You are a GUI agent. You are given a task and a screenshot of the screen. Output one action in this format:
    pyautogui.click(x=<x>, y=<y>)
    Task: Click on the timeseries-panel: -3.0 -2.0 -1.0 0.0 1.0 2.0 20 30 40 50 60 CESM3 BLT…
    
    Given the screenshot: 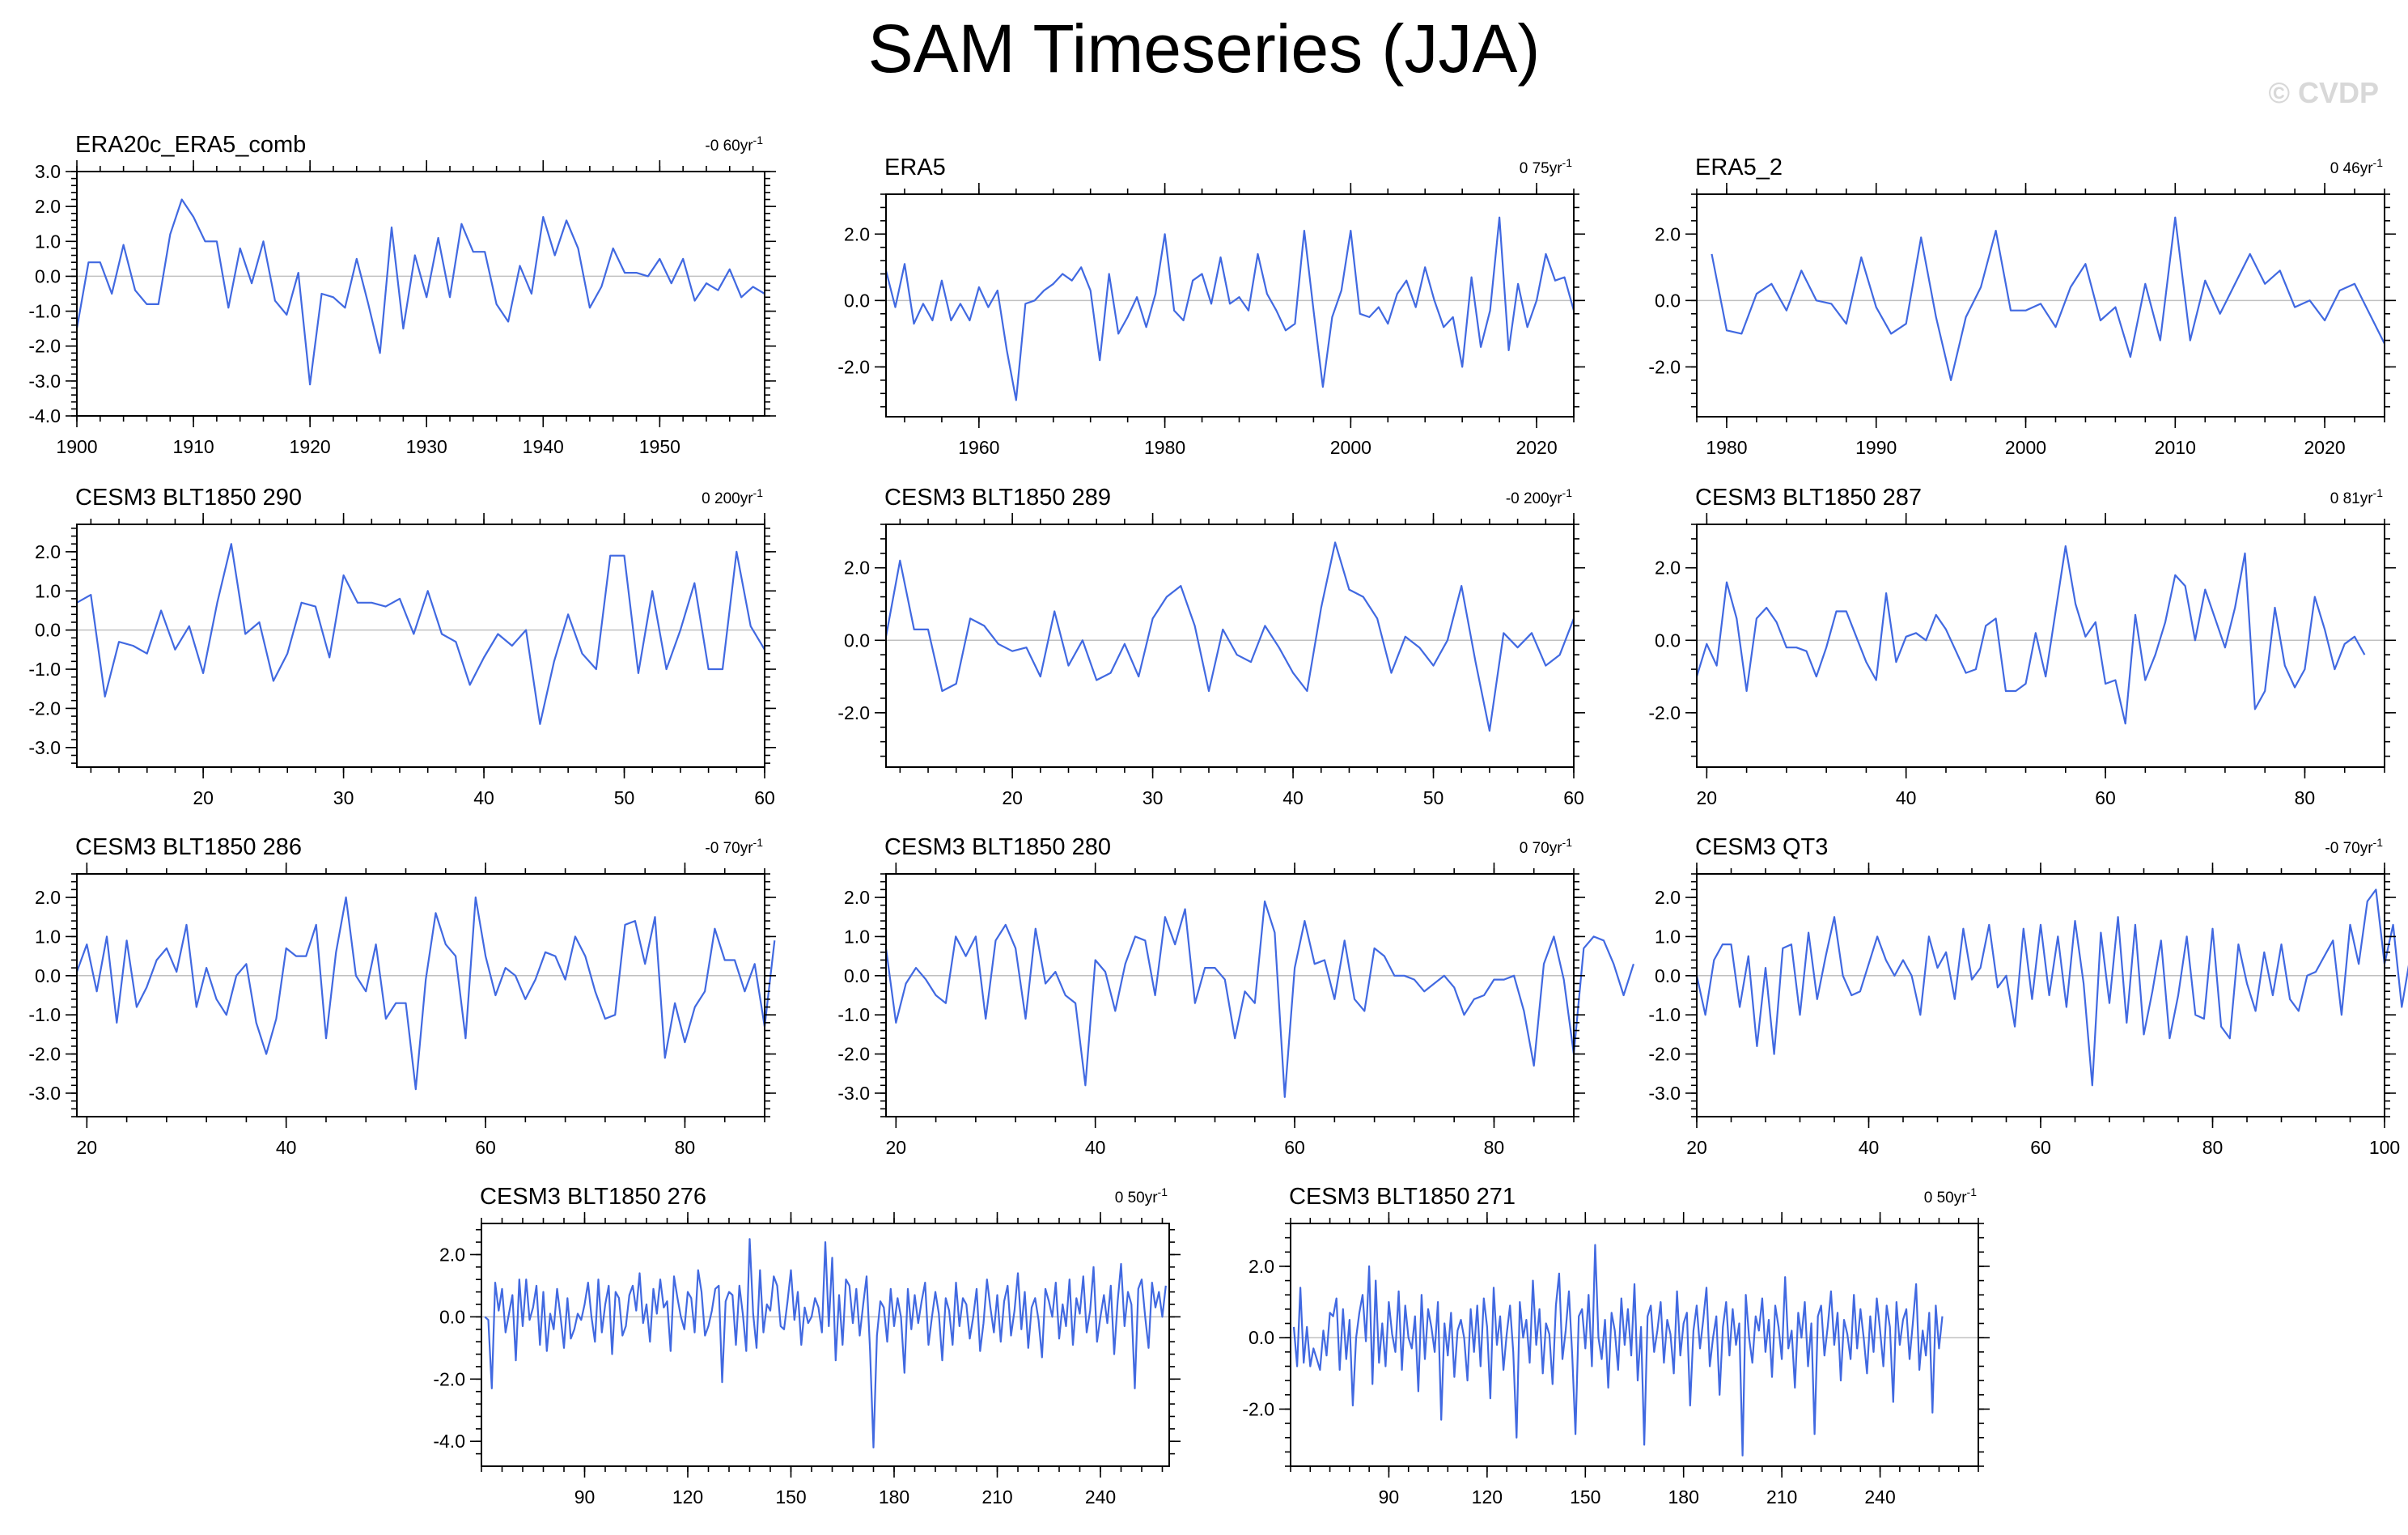 What is the action you would take?
    pyautogui.click(x=402, y=646)
    